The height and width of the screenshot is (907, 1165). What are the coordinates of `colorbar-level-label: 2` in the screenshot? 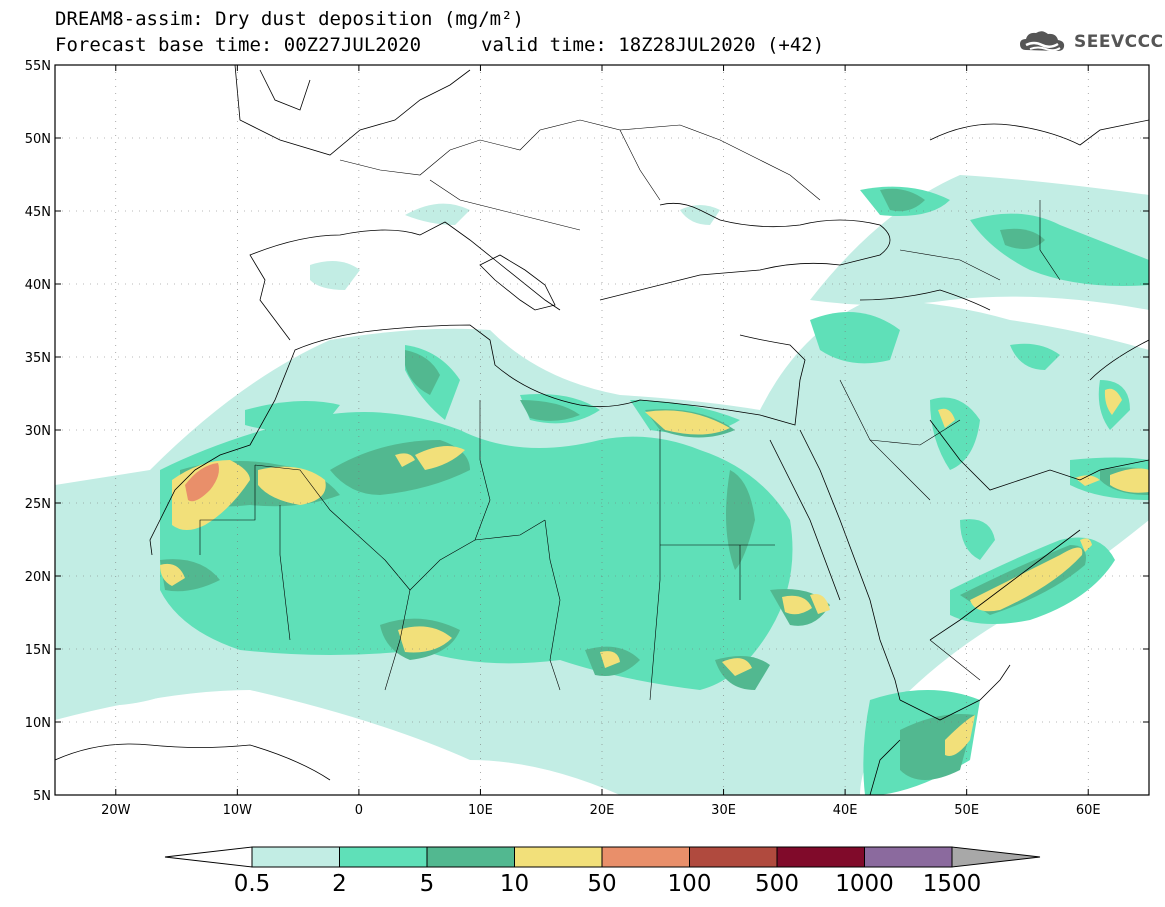 It's located at (339, 884).